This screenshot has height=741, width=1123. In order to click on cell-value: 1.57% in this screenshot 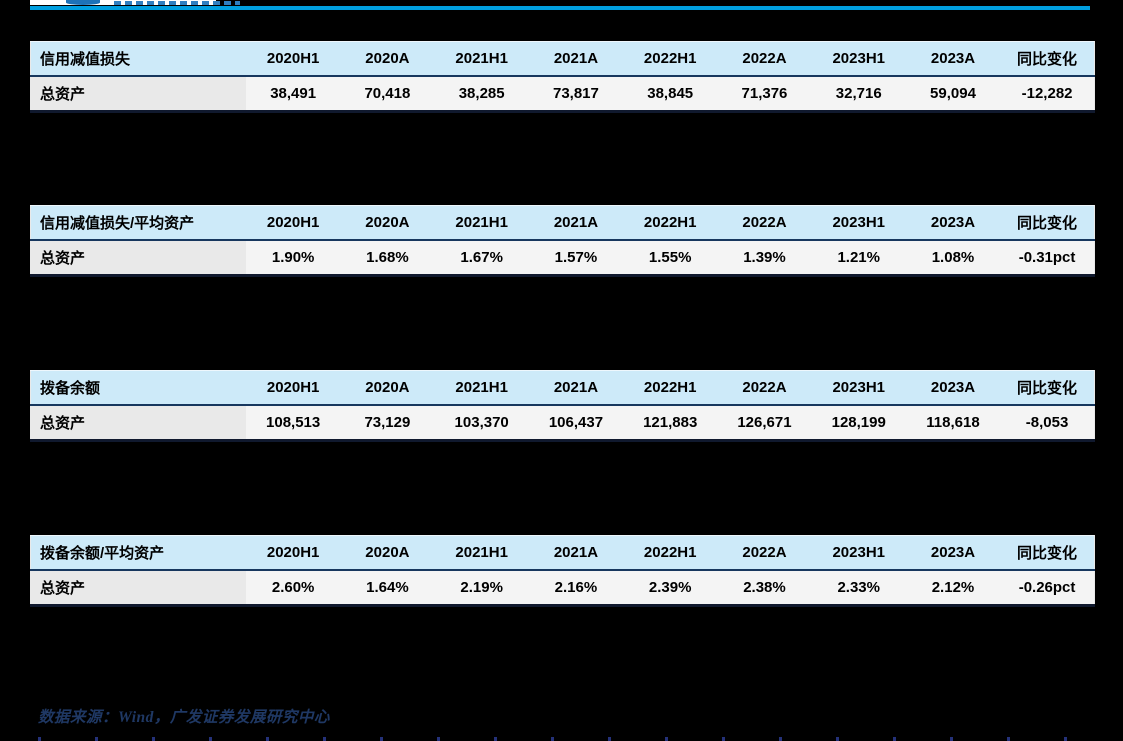, I will do `click(576, 258)`.